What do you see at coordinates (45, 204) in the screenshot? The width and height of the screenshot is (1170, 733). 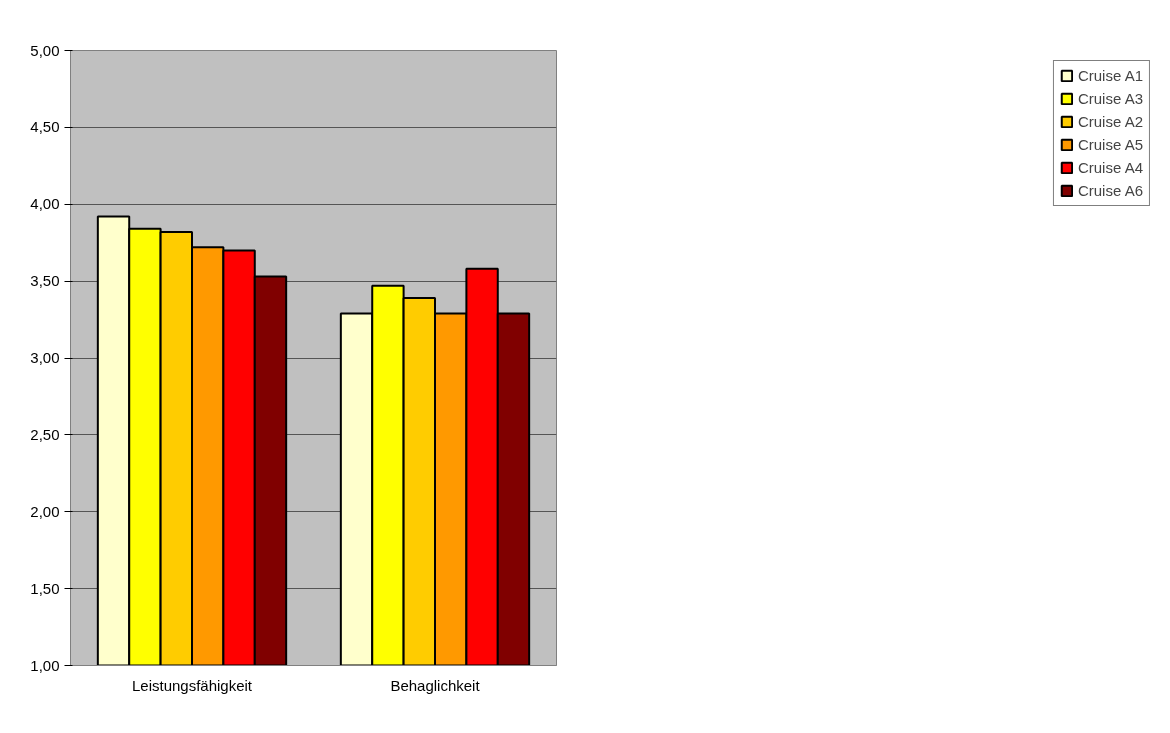 I see `y-tick-label: 4,00` at bounding box center [45, 204].